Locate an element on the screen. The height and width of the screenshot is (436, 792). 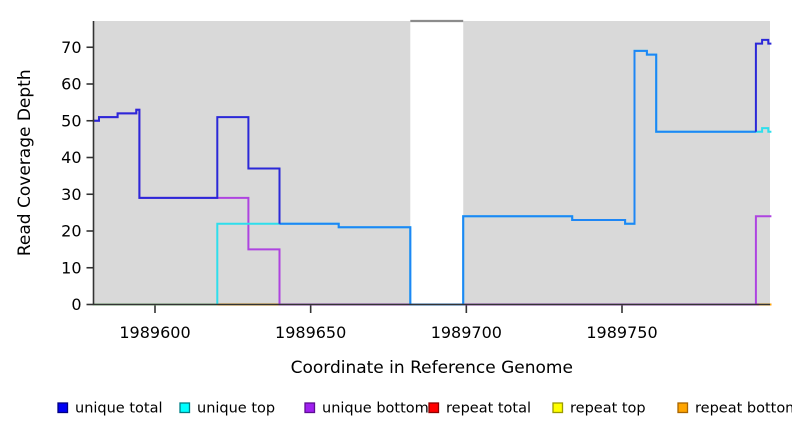
x-tick-label: 1989650 is located at coordinates (310, 332).